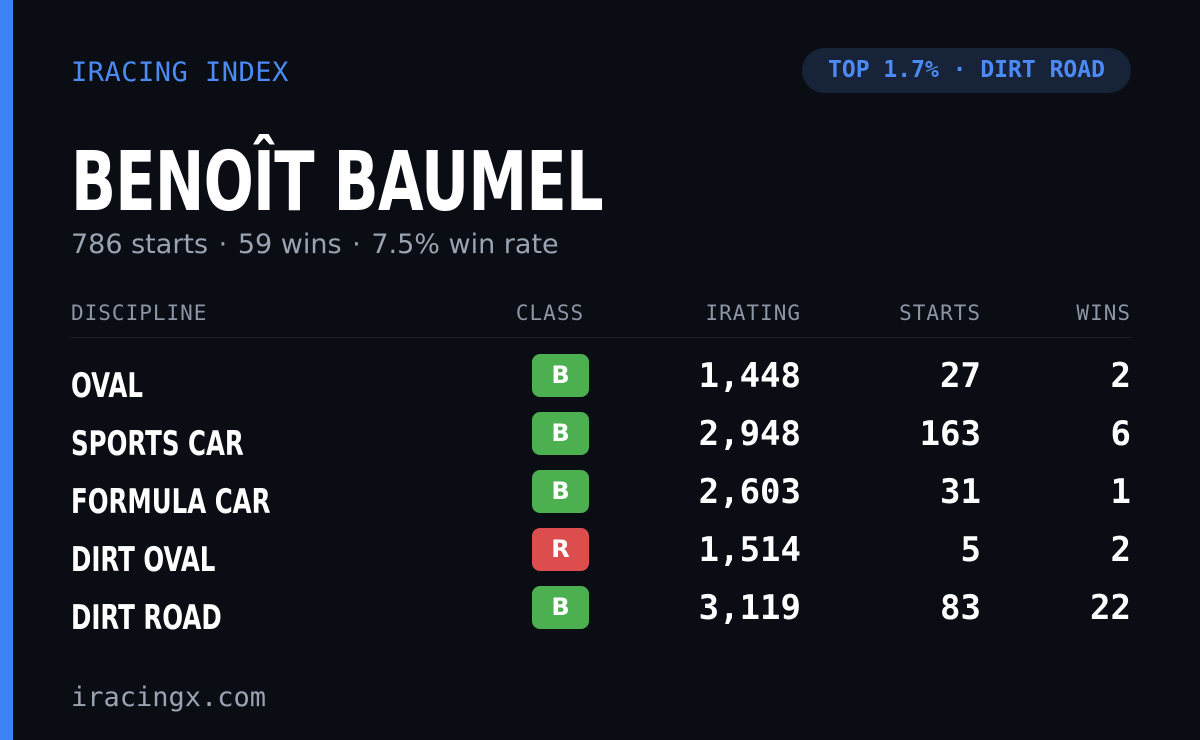  Describe the element at coordinates (146, 618) in the screenshot. I see `discipline-name: DIRT ROAD` at that location.